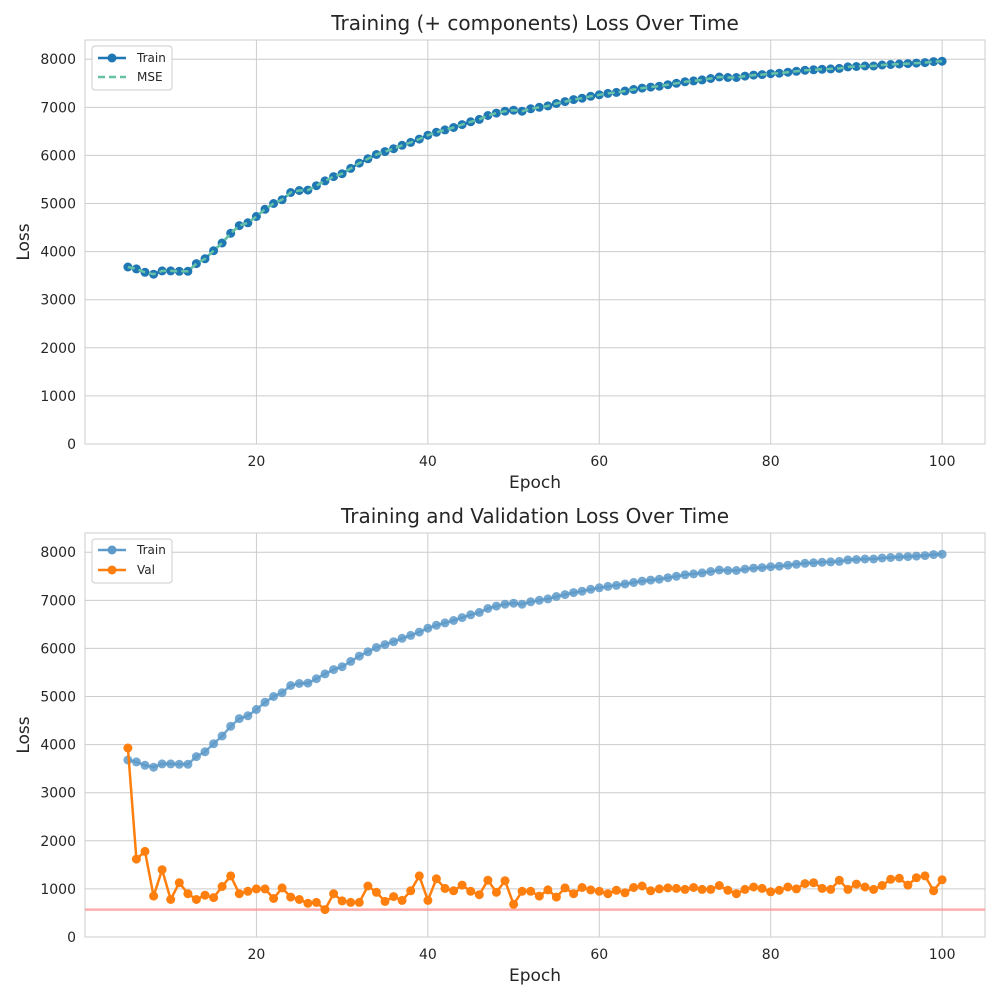 This screenshot has height=1000, width=1000. Describe the element at coordinates (58, 60) in the screenshot. I see `y-tick-label: 8000` at that location.